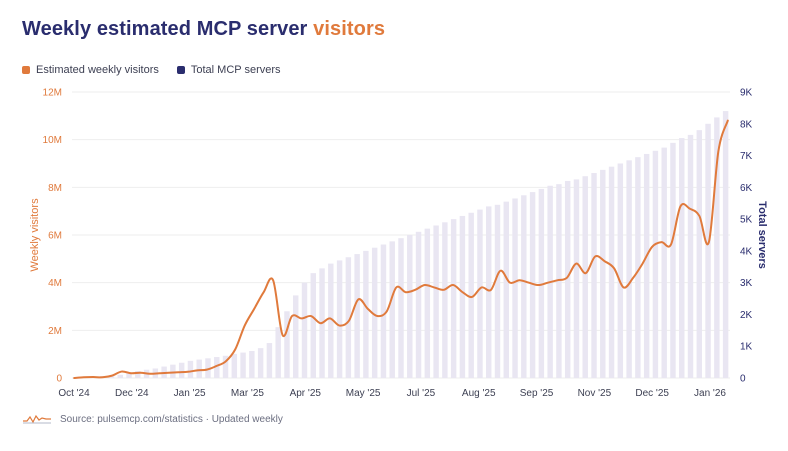 This screenshot has height=451, width=788. I want to click on y-right-tick-label: 6K, so click(746, 188).